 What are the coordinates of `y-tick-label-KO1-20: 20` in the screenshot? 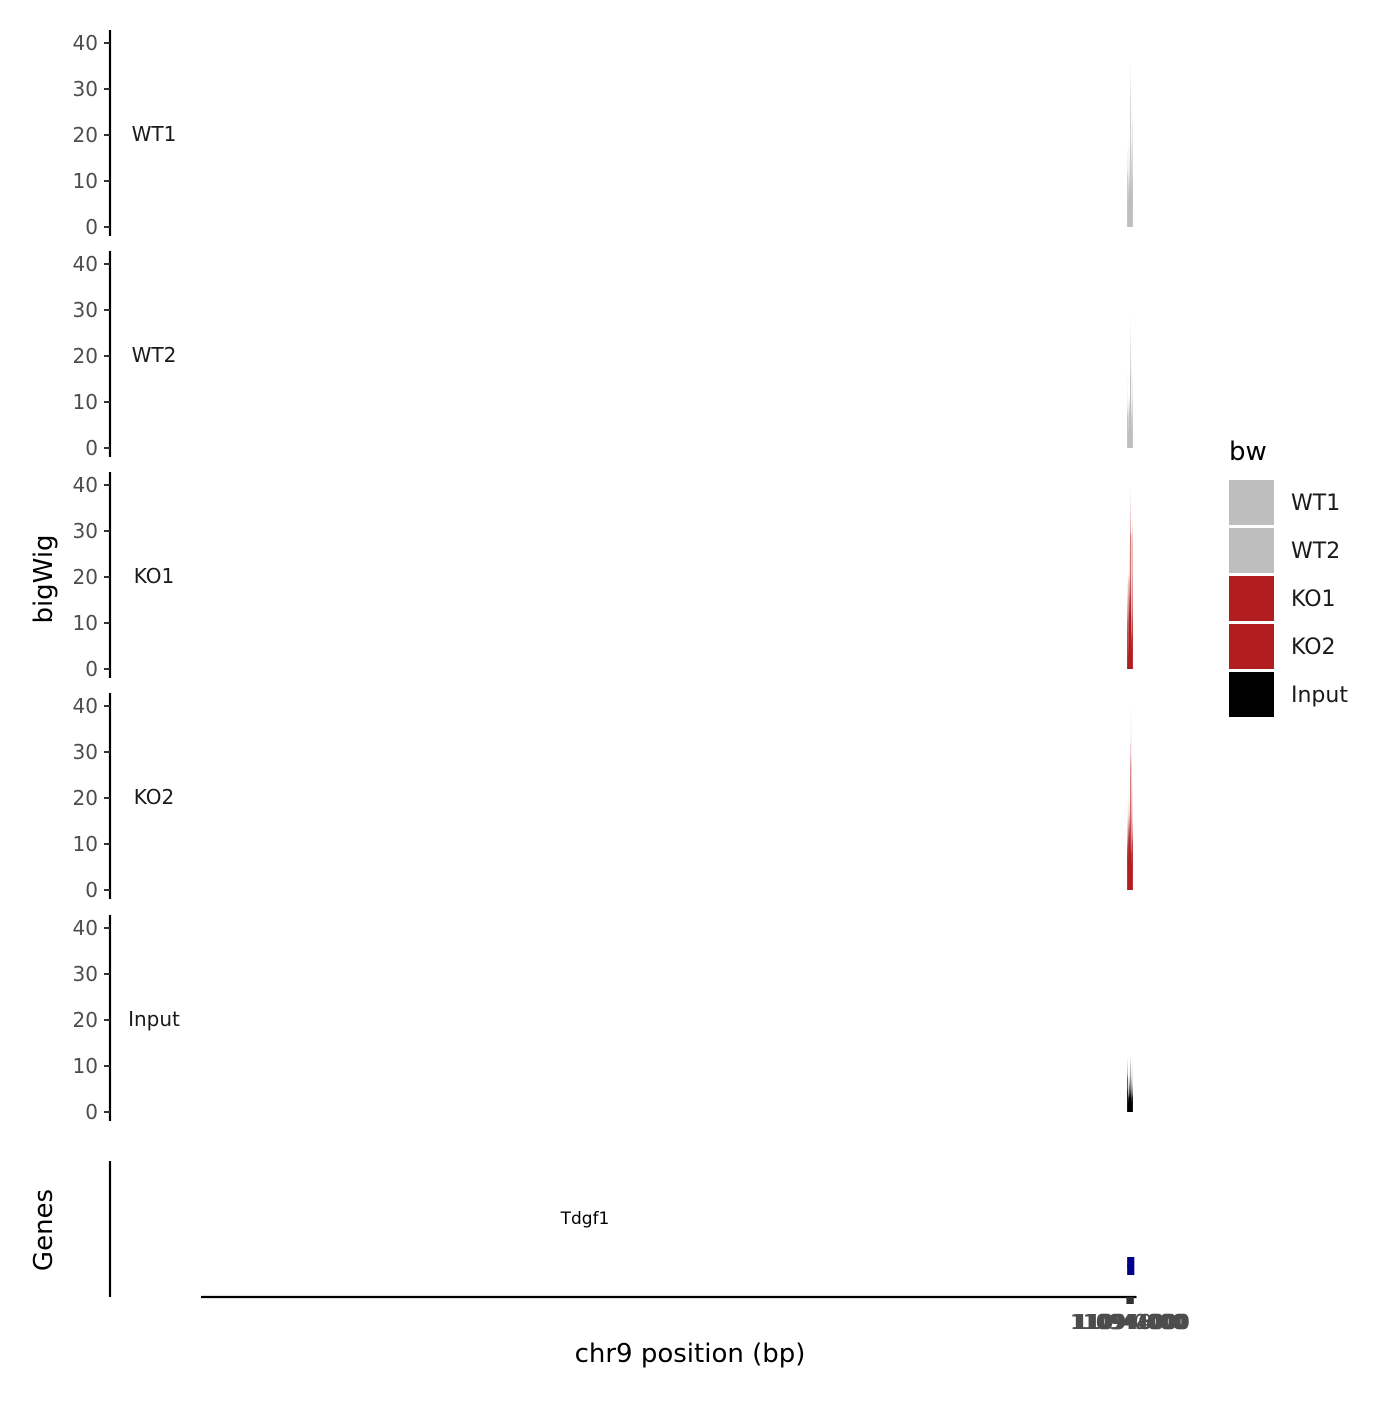 It's located at (85, 577).